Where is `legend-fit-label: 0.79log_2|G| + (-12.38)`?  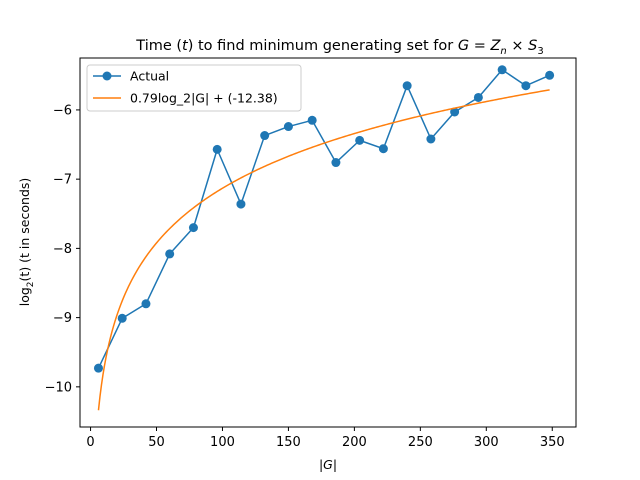
legend-fit-label: 0.79log_2|G| + (-12.38) is located at coordinates (204, 98).